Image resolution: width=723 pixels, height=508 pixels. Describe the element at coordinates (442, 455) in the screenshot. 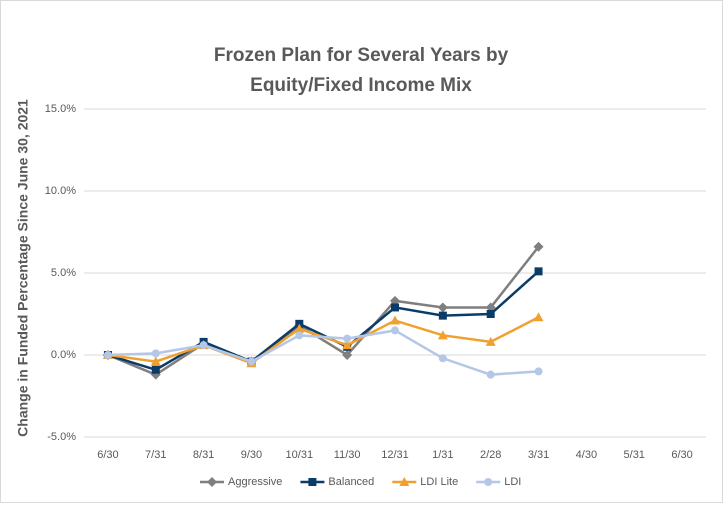

I see `x-tick-label: 1/31` at that location.